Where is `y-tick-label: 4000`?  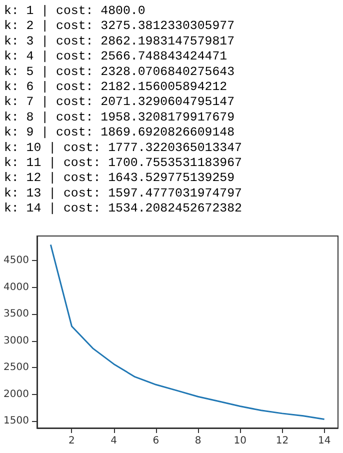 y-tick-label: 4000 is located at coordinates (16, 287).